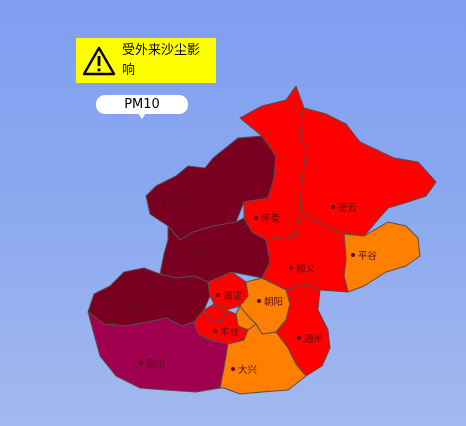  What do you see at coordinates (303, 330) in the screenshot?
I see `district-tongzhou` at bounding box center [303, 330].